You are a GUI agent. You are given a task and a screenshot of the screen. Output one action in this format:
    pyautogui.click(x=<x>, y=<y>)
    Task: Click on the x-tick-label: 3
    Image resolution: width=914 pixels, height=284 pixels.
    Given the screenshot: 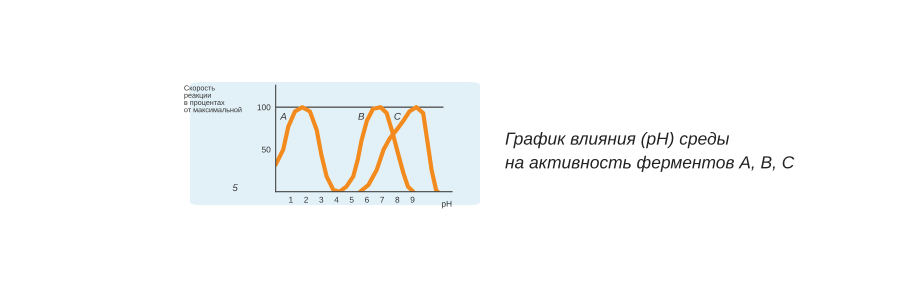 What is the action you would take?
    pyautogui.click(x=321, y=199)
    